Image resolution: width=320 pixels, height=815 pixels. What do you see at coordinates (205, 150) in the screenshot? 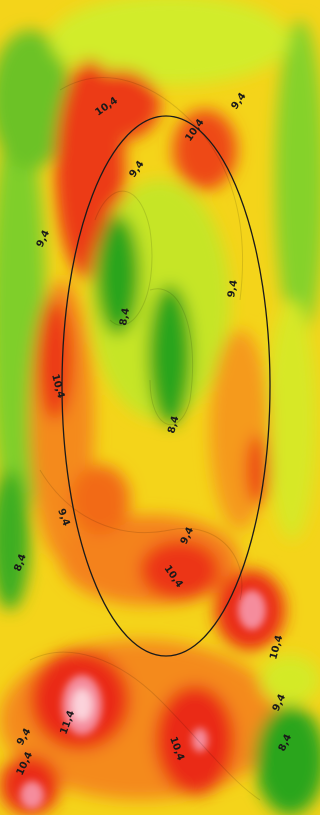
I see `region-red-top-right` at bounding box center [205, 150].